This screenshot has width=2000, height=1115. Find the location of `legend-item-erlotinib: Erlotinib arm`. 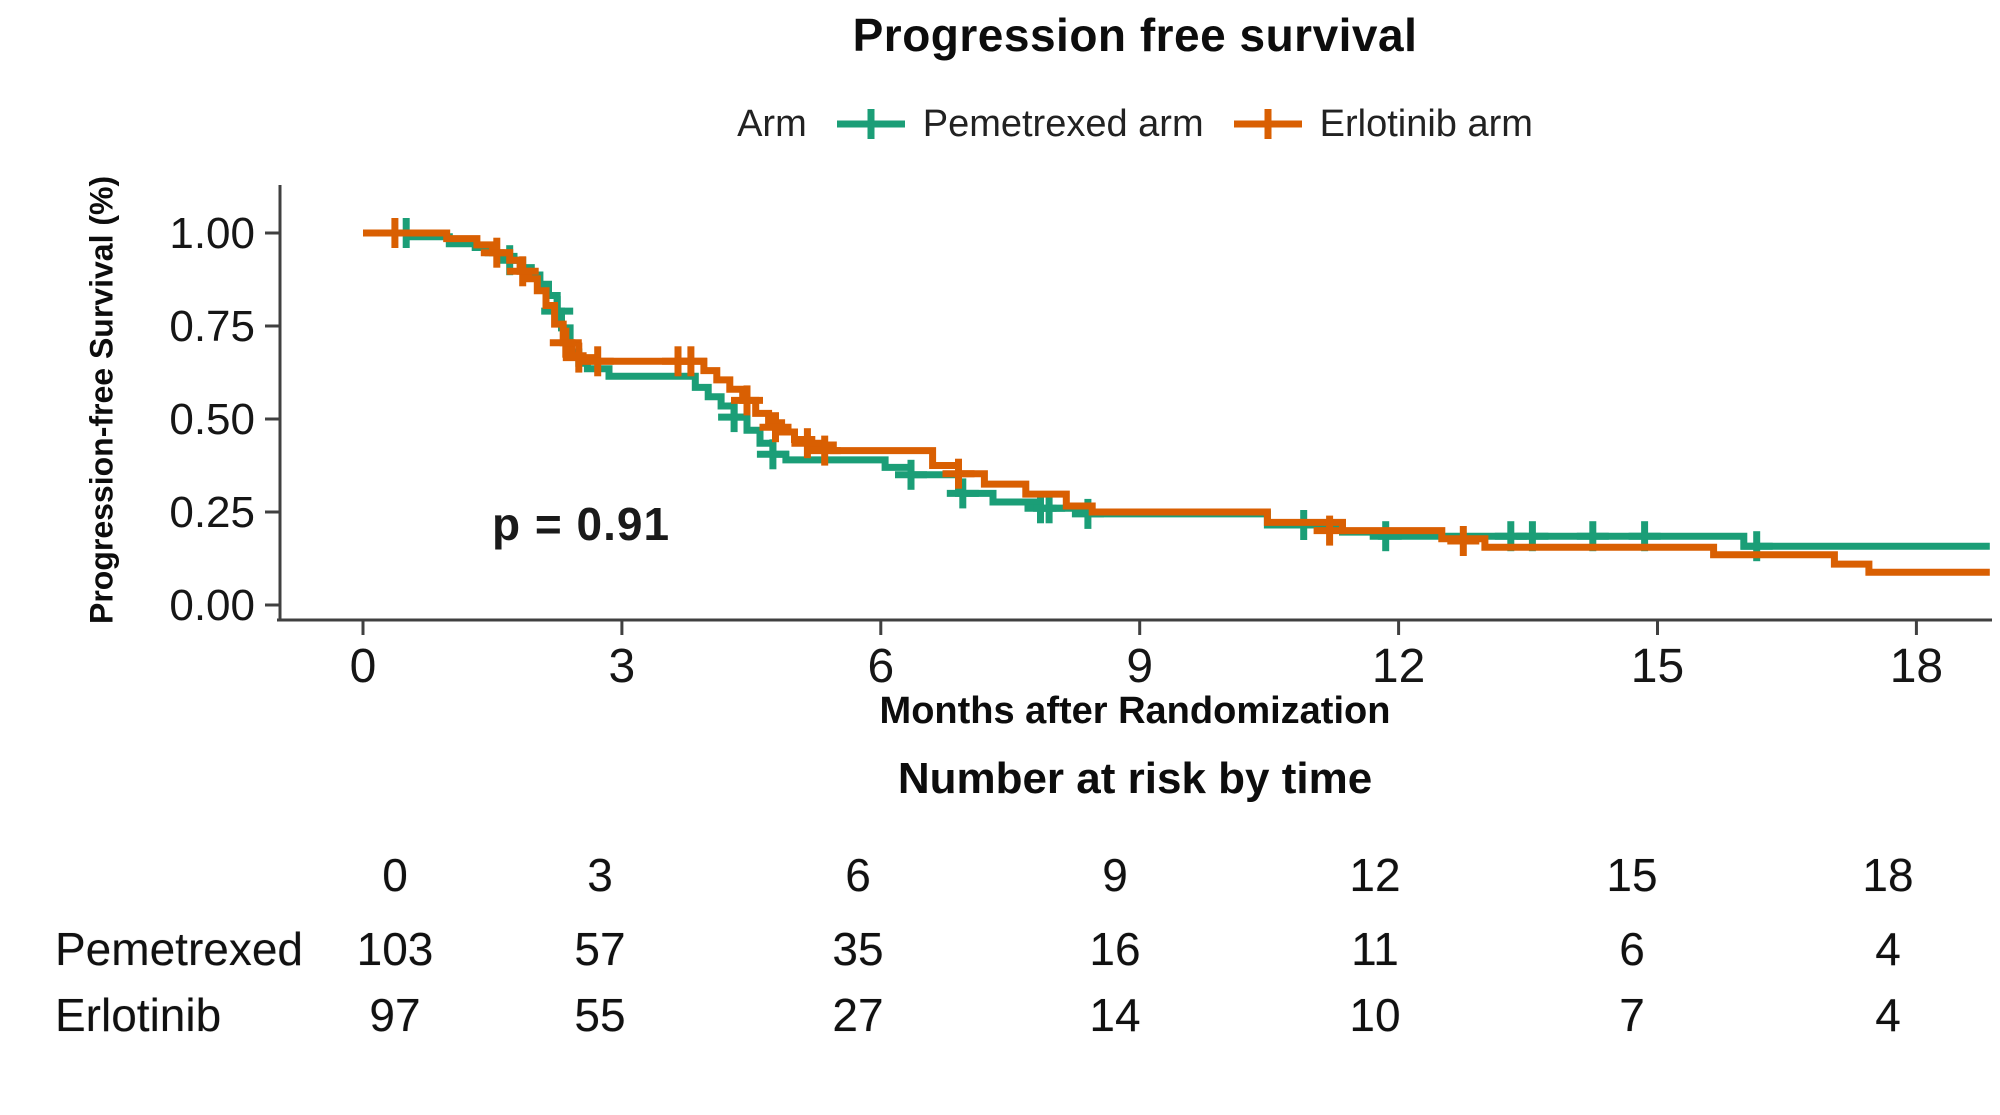

legend-item-erlotinib: Erlotinib arm is located at coordinates (1381, 124).